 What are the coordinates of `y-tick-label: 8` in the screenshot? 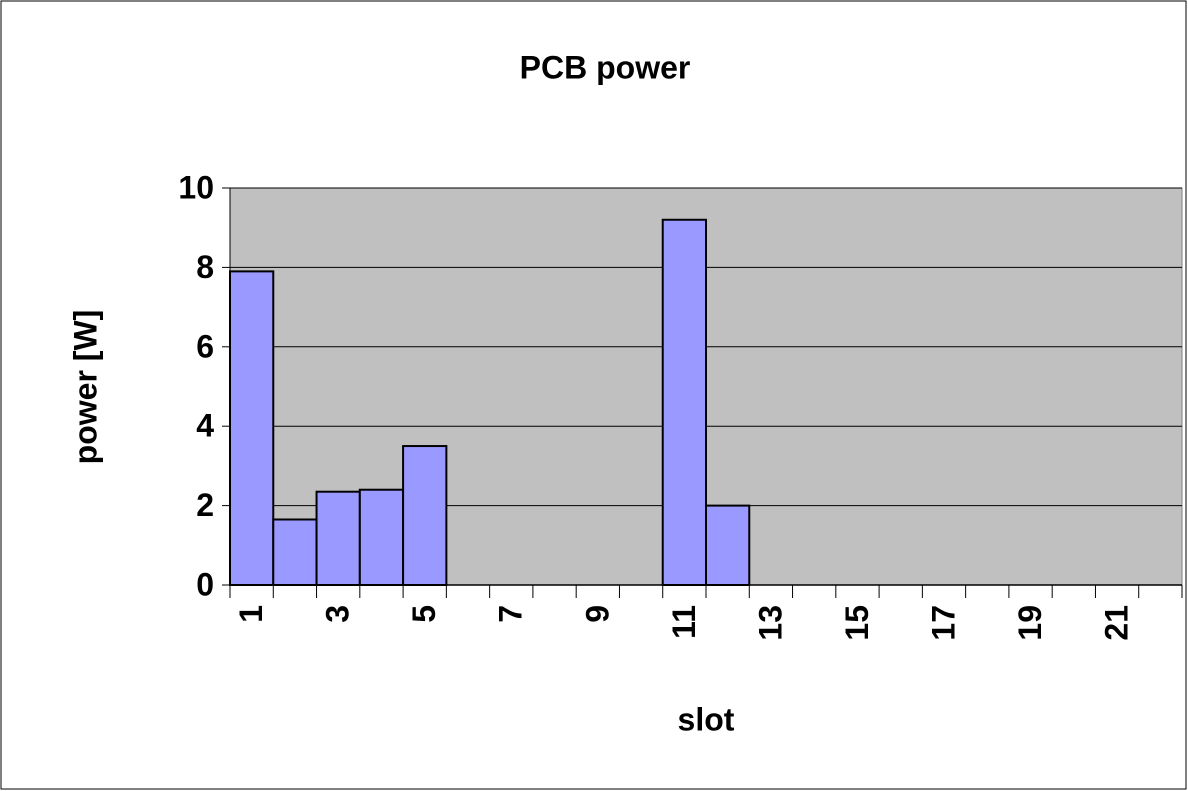 It's located at (205, 267).